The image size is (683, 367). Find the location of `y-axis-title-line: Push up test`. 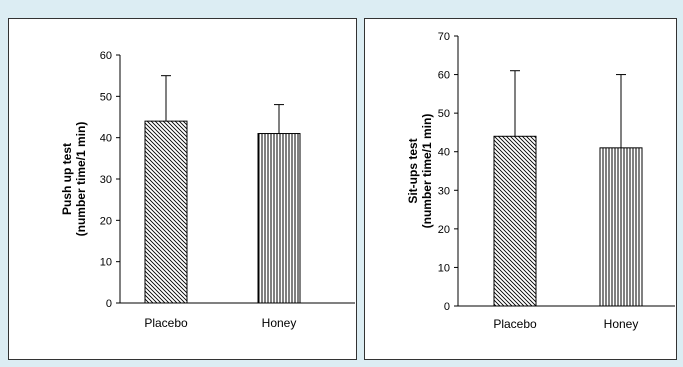

y-axis-title-line: Push up test is located at coordinates (67, 179).